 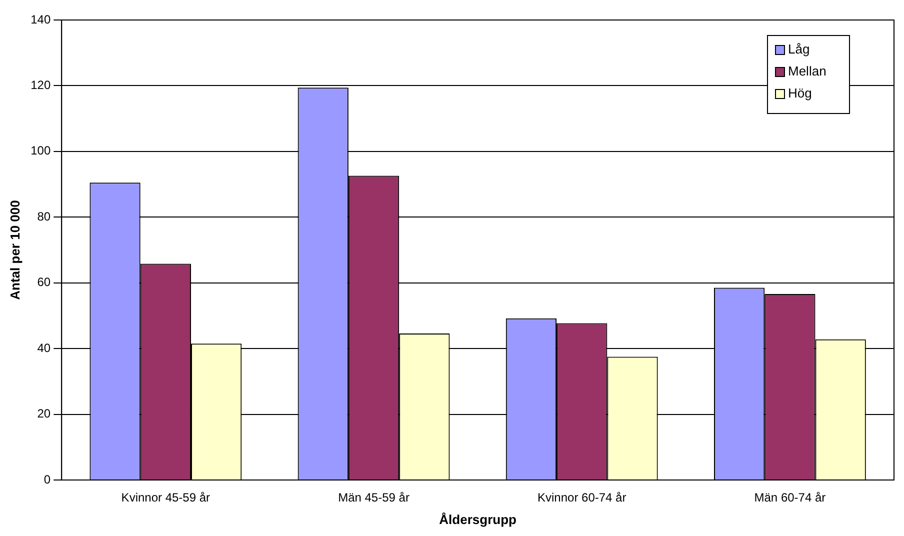 What do you see at coordinates (790, 497) in the screenshot?
I see `x-tick-label: Män 60-74 år` at bounding box center [790, 497].